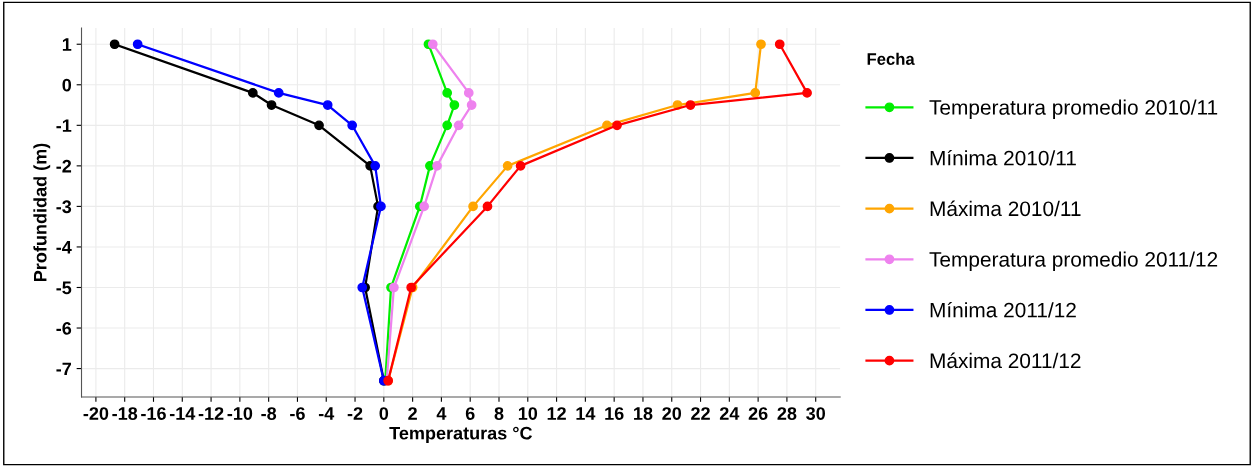 The image size is (1254, 467). I want to click on x-tick-label: 0, so click(384, 413).